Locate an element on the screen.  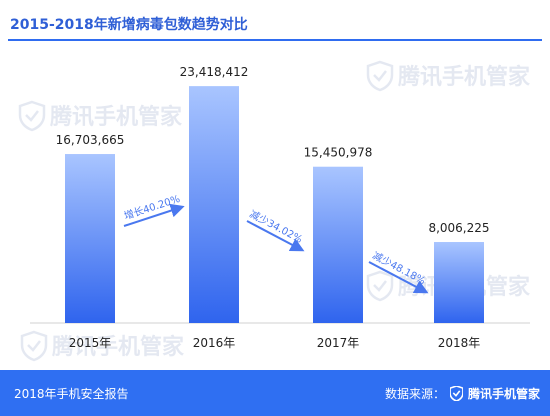
report-label: 2018年手机安全报告 is located at coordinates (71, 394).